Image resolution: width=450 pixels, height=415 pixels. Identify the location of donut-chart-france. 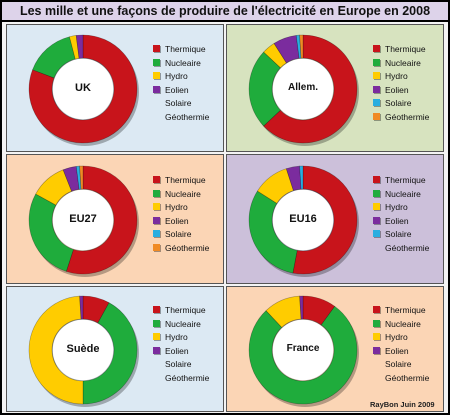
(304, 351).